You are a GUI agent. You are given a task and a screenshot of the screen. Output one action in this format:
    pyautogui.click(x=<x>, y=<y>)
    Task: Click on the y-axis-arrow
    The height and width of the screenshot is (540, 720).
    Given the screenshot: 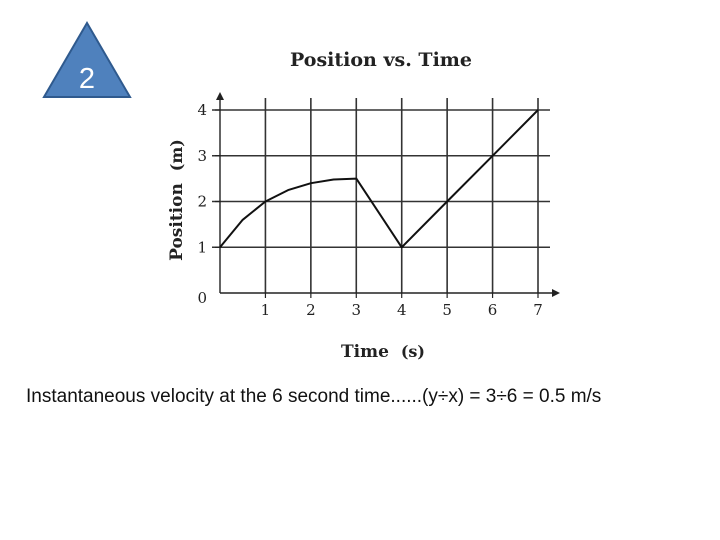 What is the action you would take?
    pyautogui.click(x=220, y=96)
    